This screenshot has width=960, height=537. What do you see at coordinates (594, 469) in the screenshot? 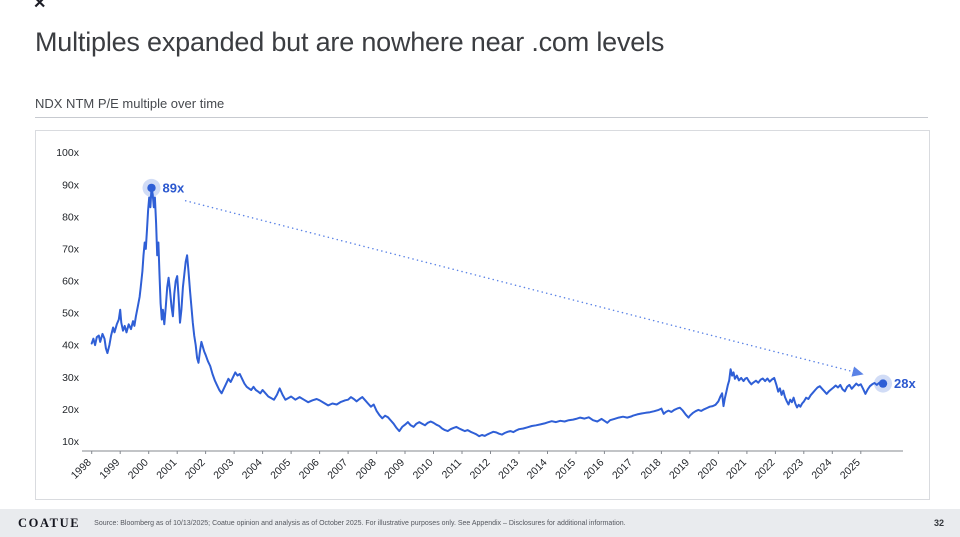
I see `svg-text: 2016` at bounding box center [594, 469].